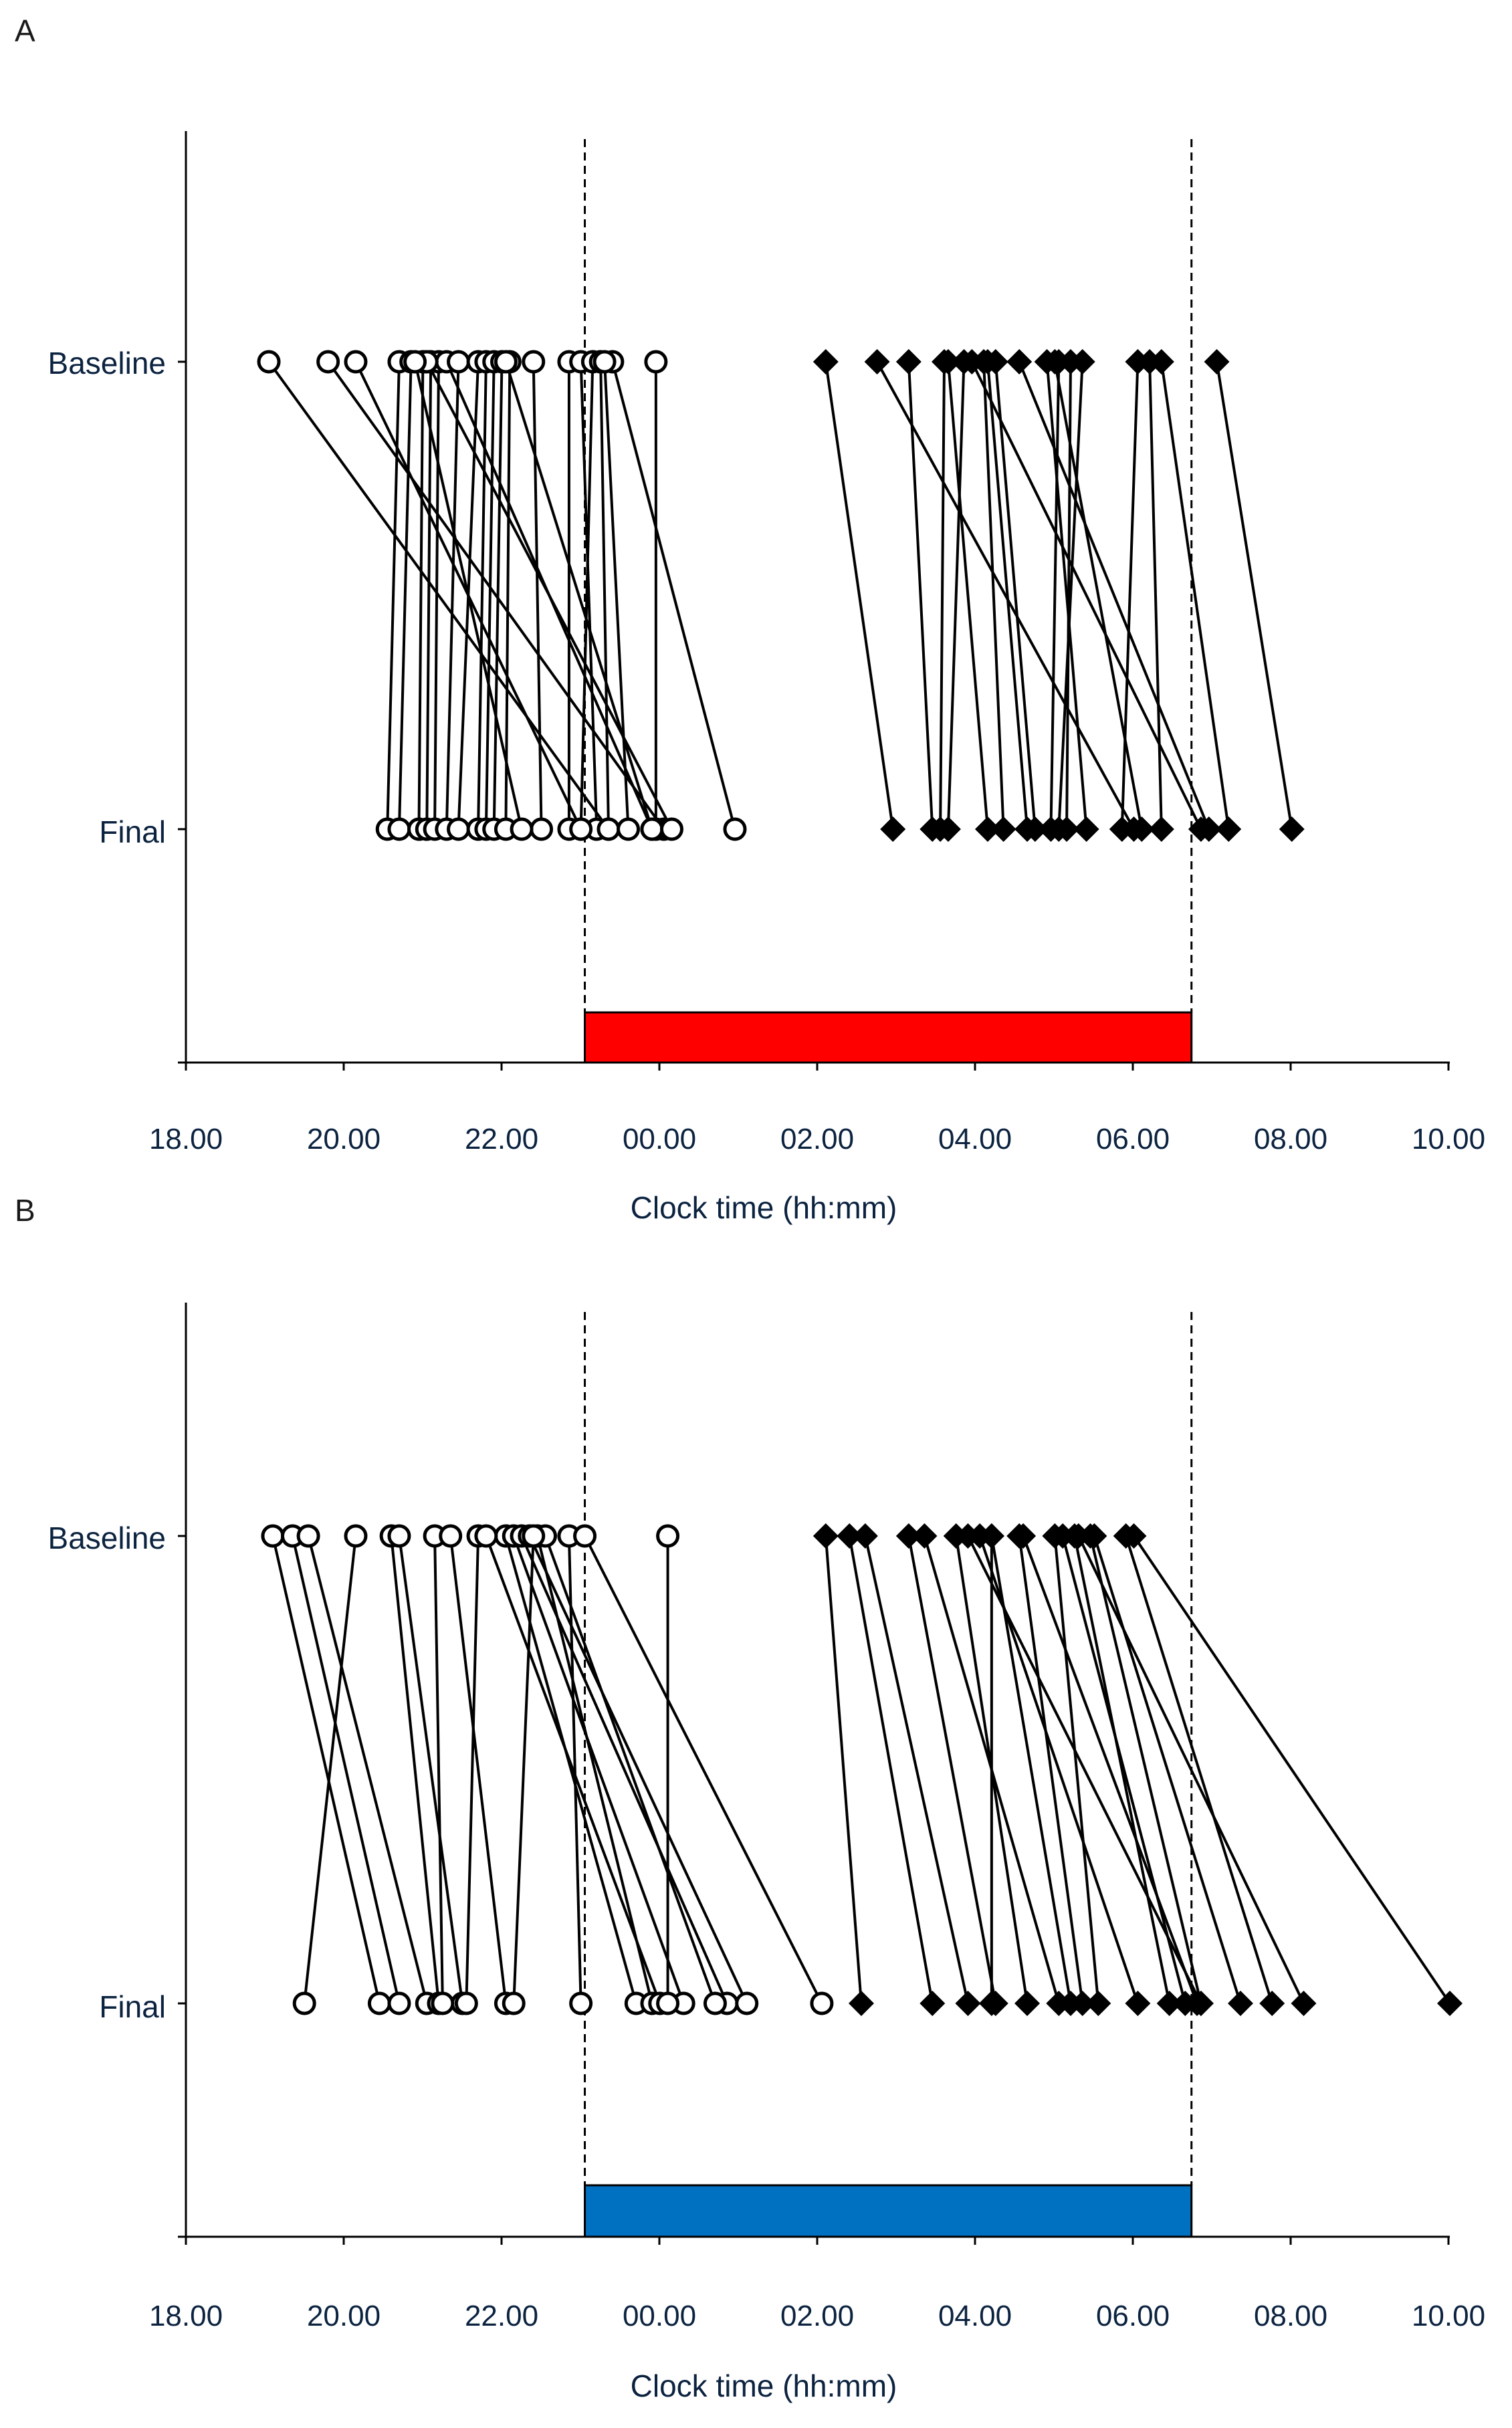 Image resolution: width=1512 pixels, height=2428 pixels. What do you see at coordinates (780, 595) in the screenshot?
I see `panel-a-connector-lines` at bounding box center [780, 595].